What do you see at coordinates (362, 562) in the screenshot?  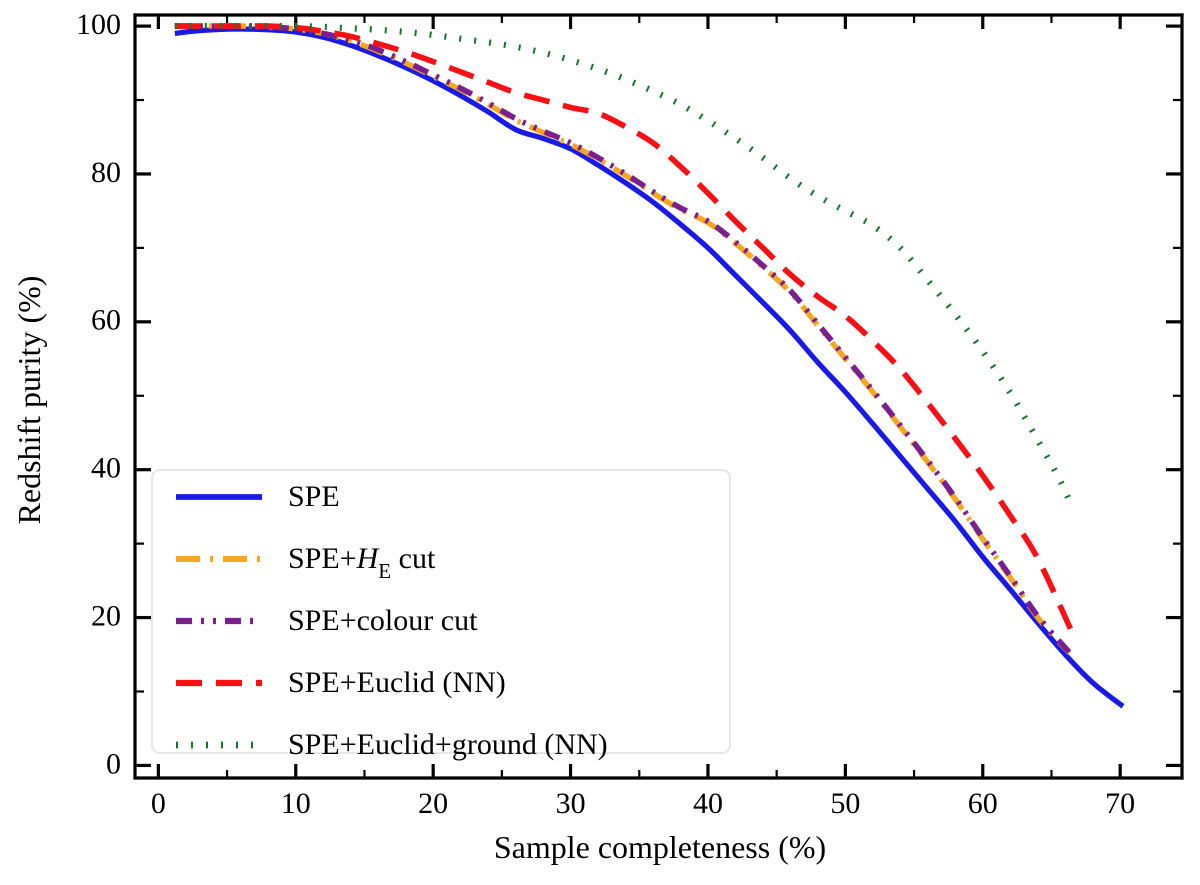 I see `legend-label-1: SPE+HE cut` at bounding box center [362, 562].